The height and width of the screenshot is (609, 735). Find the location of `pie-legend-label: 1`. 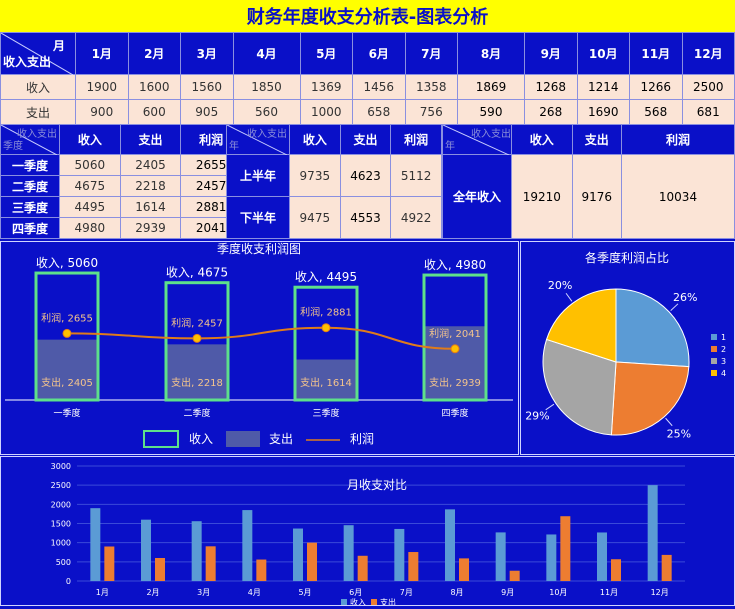

pie-legend-label: 1 is located at coordinates (723, 337).